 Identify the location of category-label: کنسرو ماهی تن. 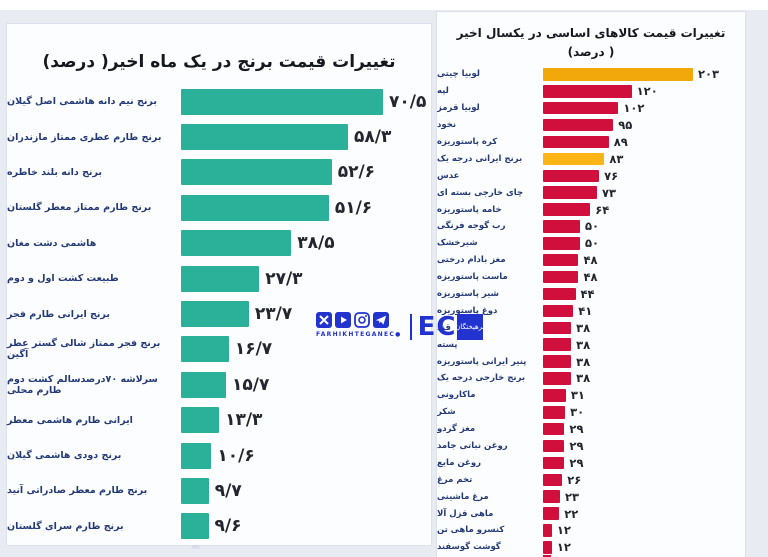
(471, 530).